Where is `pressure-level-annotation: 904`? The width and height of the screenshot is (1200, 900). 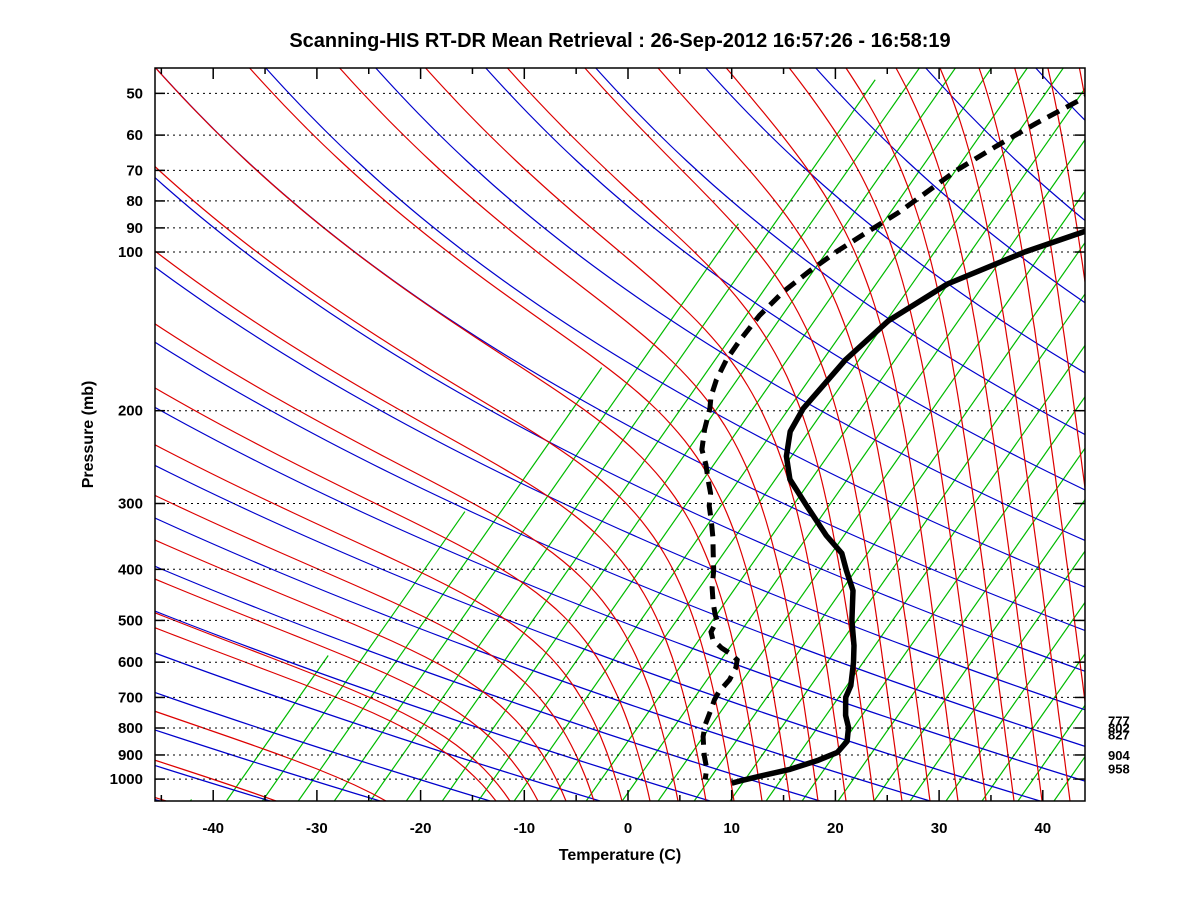
pressure-level-annotation: 904 is located at coordinates (1119, 755).